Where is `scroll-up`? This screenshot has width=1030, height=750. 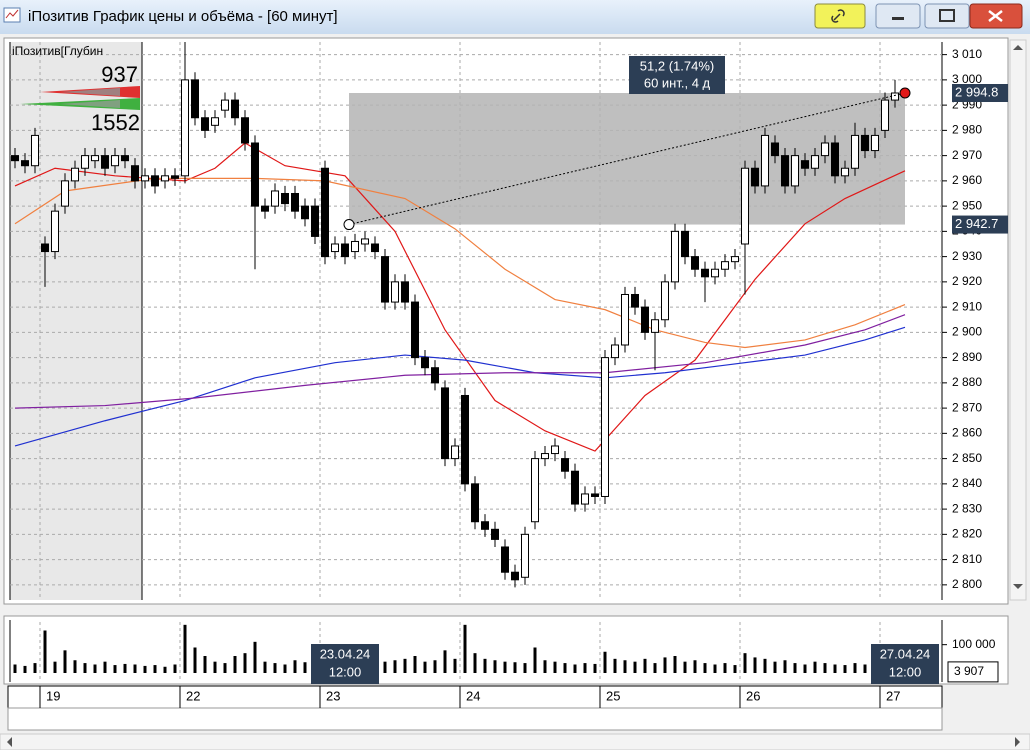 scroll-up is located at coordinates (1018, 47).